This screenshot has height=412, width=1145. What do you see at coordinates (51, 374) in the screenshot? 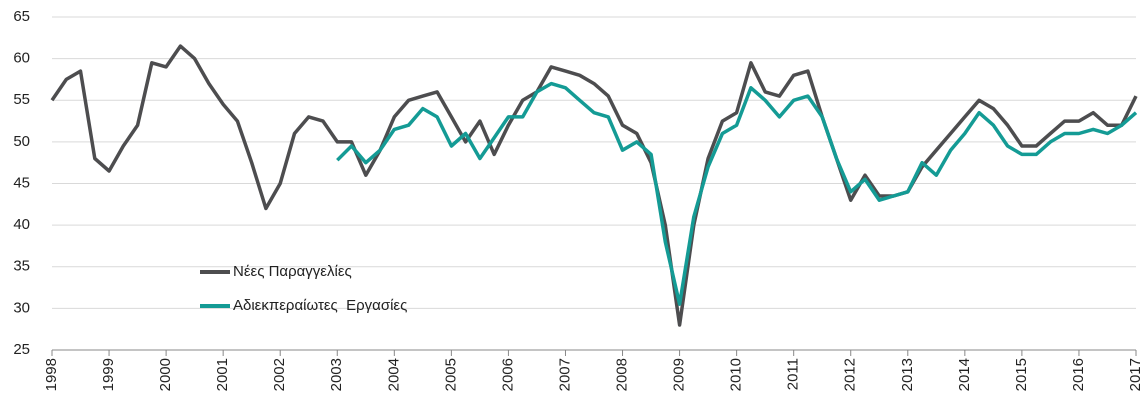
I see `x-tick-label: 1998` at bounding box center [51, 374].